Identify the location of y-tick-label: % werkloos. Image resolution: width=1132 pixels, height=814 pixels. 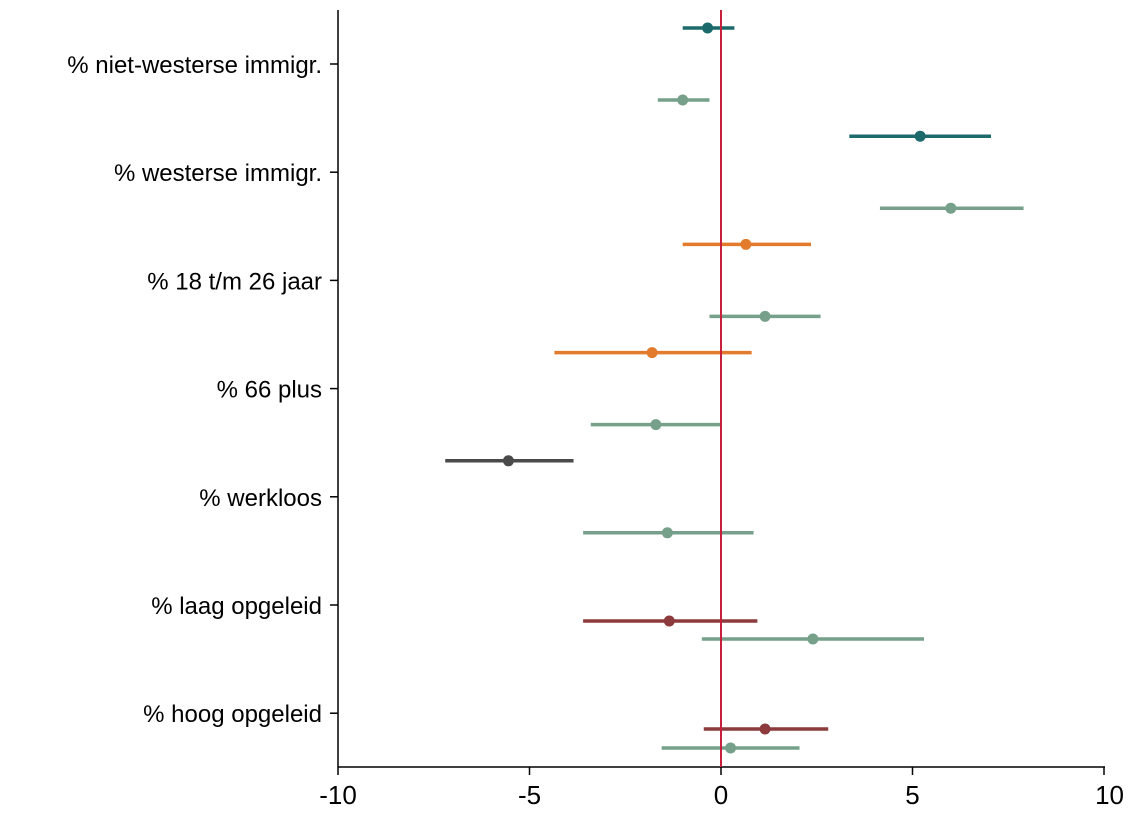
(260, 498).